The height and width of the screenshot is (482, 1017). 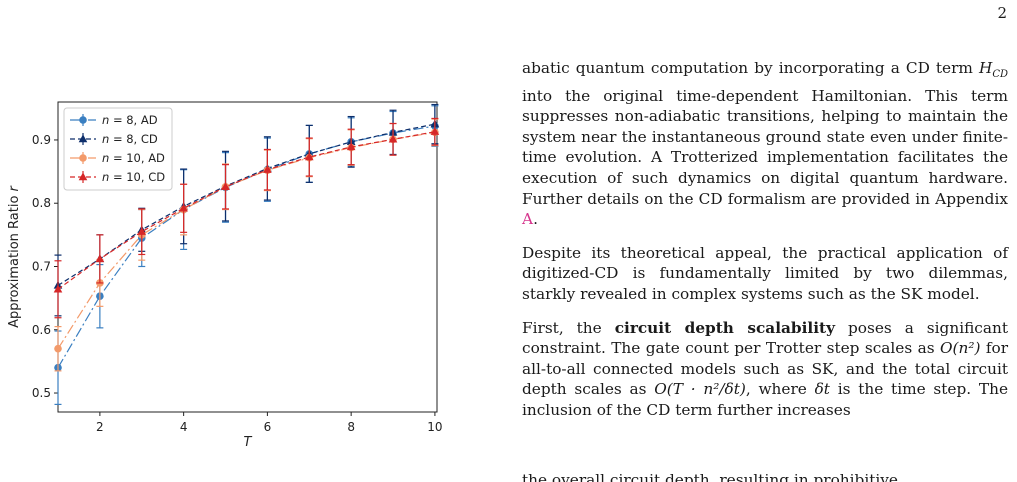 I want to click on y-tick-label: 0.7, so click(x=41, y=266).